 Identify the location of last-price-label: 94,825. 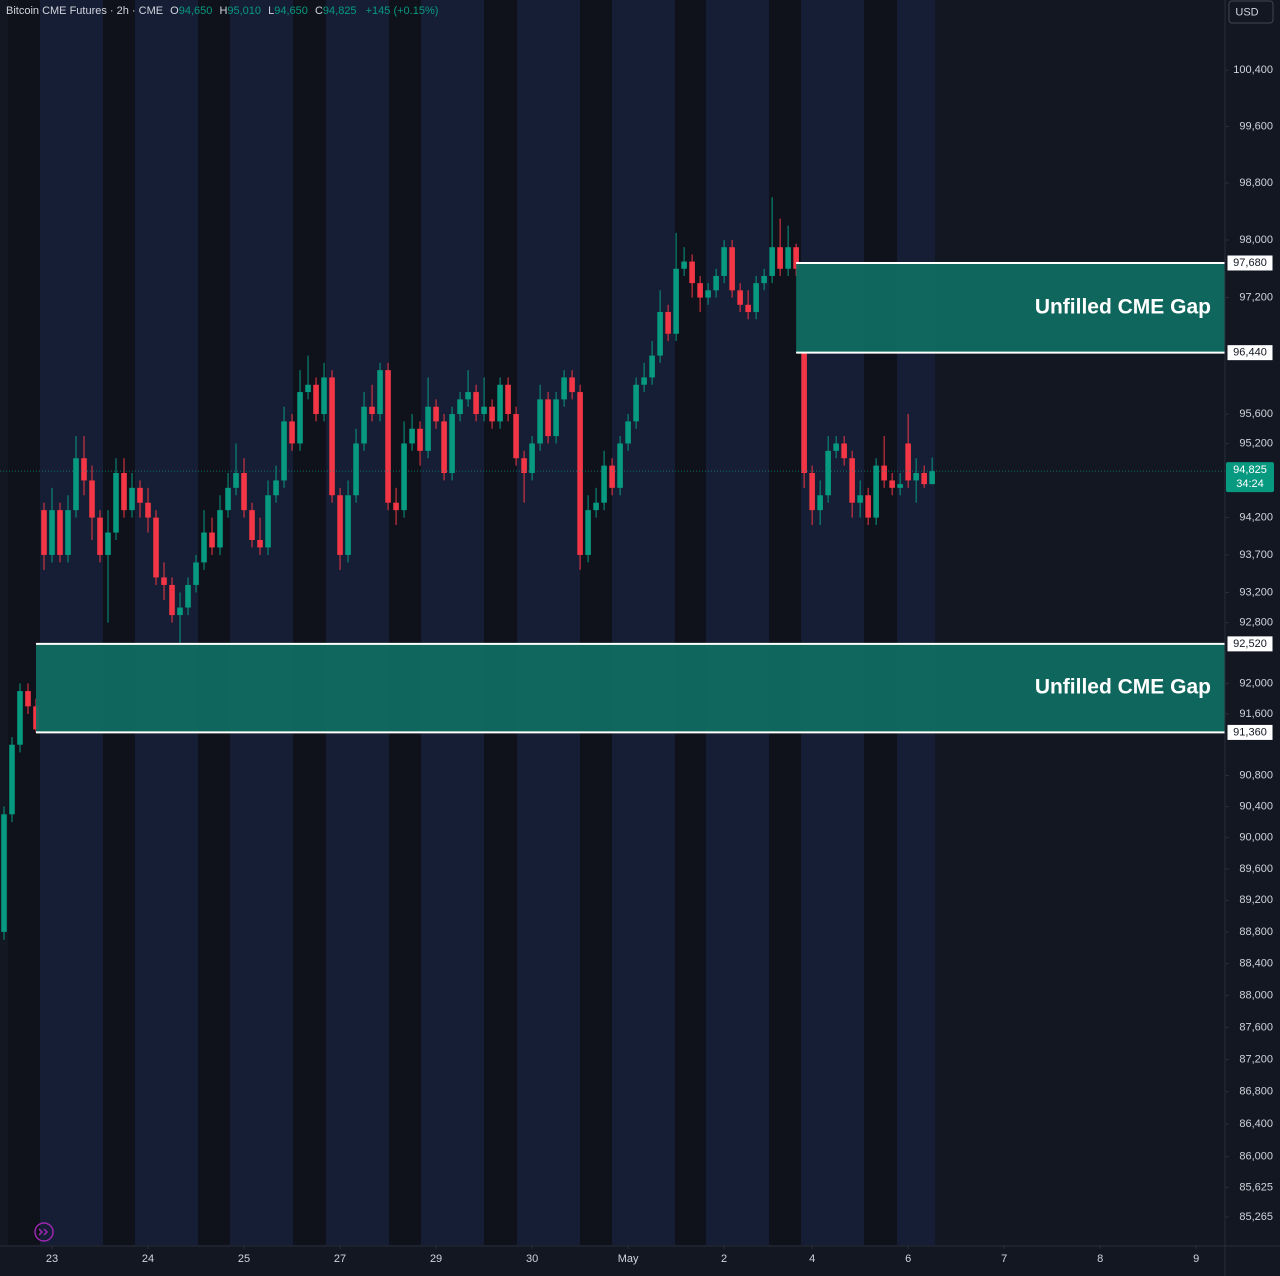
(1250, 470).